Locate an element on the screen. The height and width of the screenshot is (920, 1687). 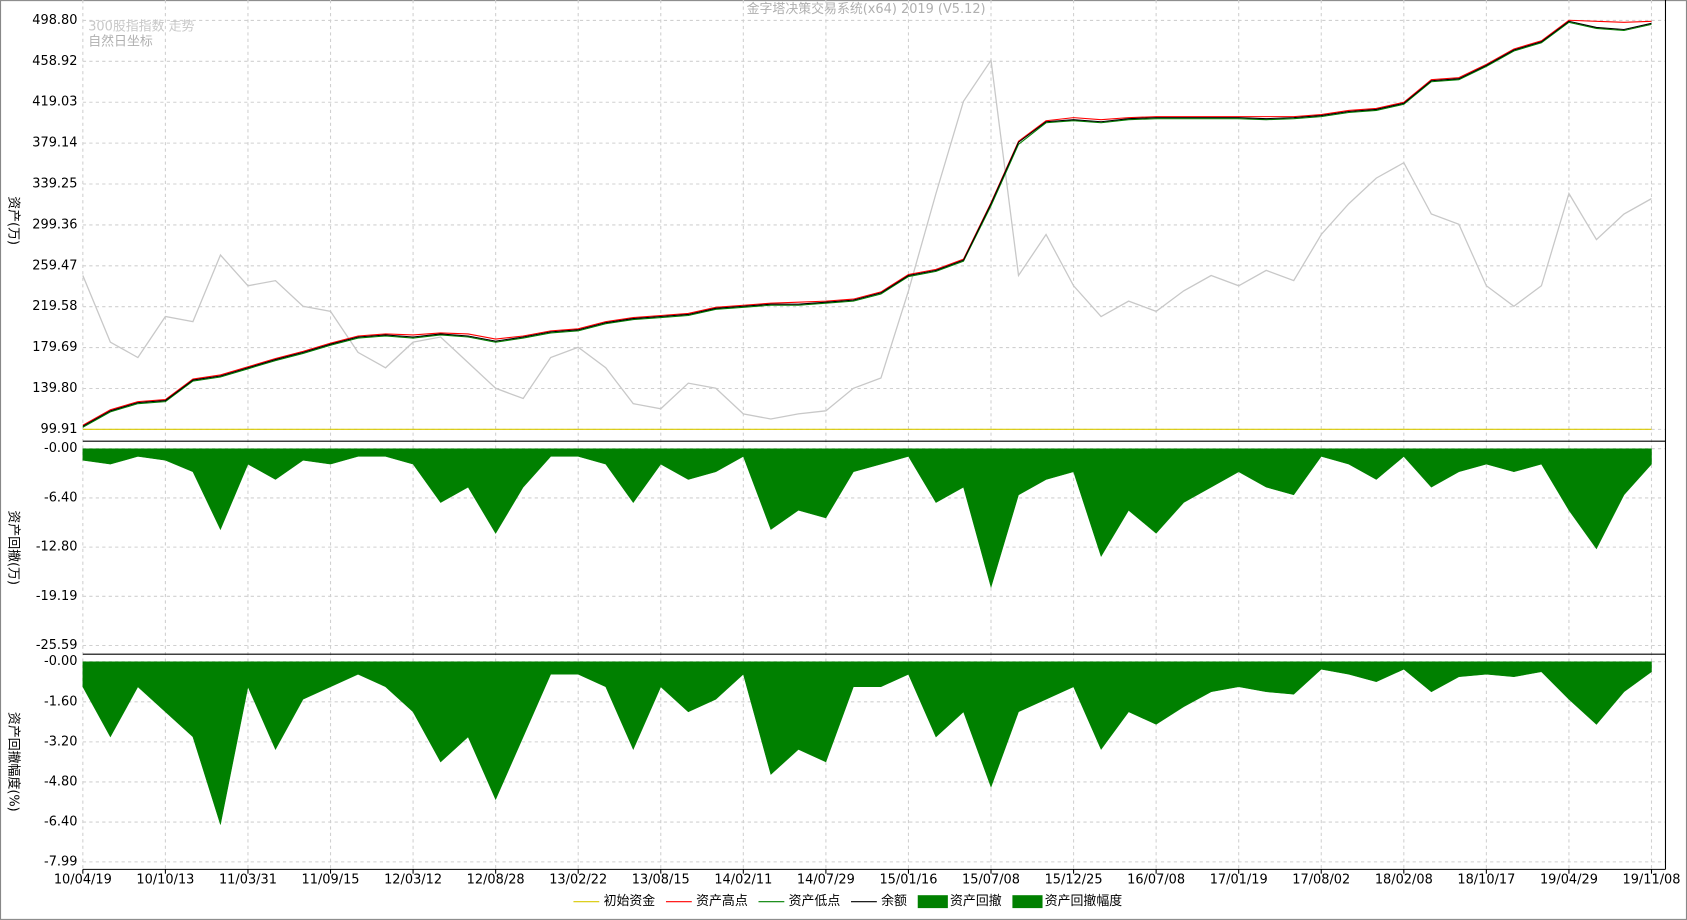
y-tick-label: -1.60 is located at coordinates (60, 701).